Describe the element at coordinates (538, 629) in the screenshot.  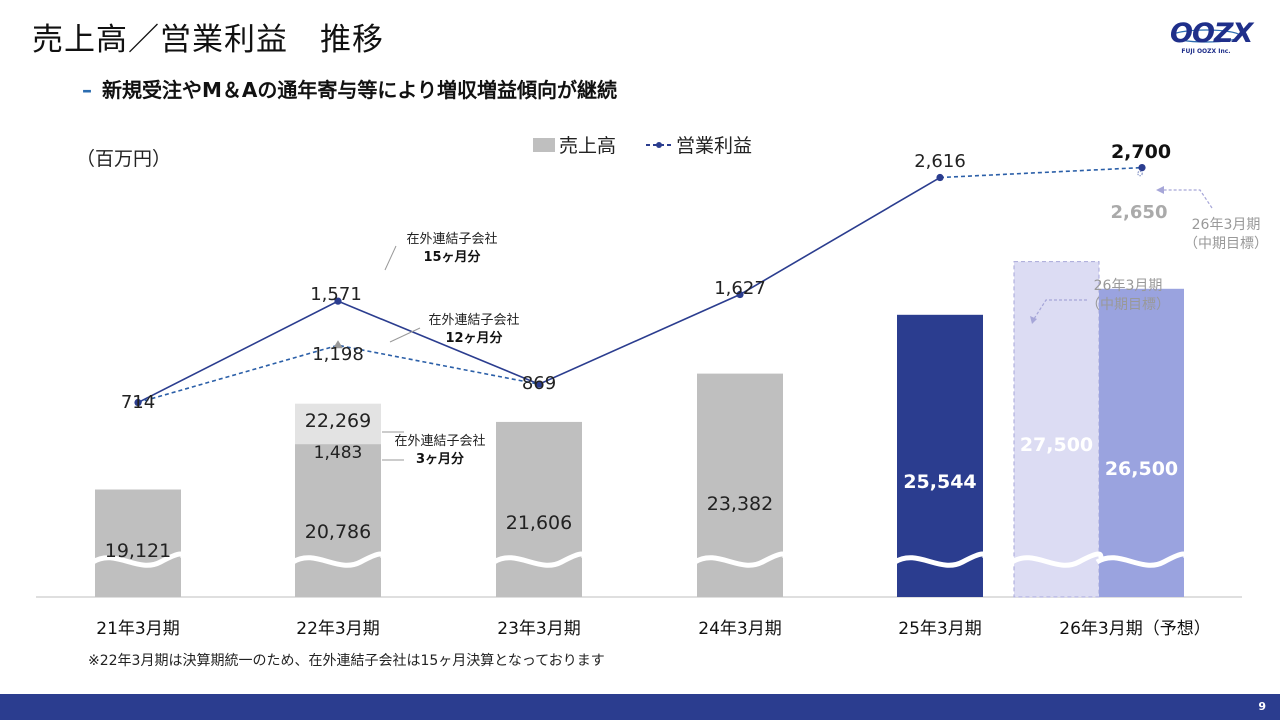
I see `x-tick-label-2: 23年3月期` at that location.